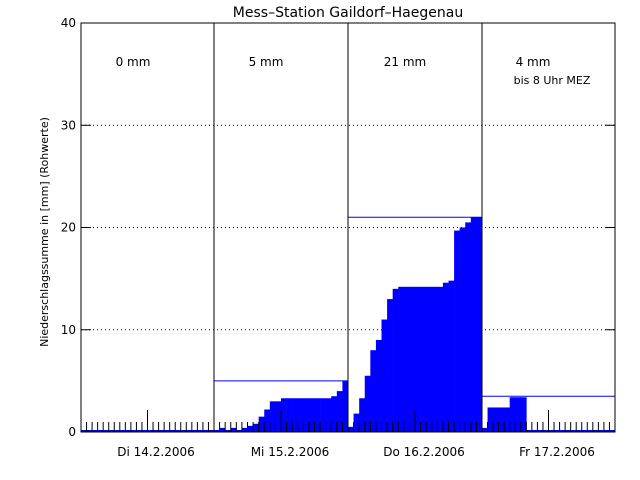 The width and height of the screenshot is (640, 480). Describe the element at coordinates (384, 375) in the screenshot. I see `precip-bar-day3-h7` at that location.